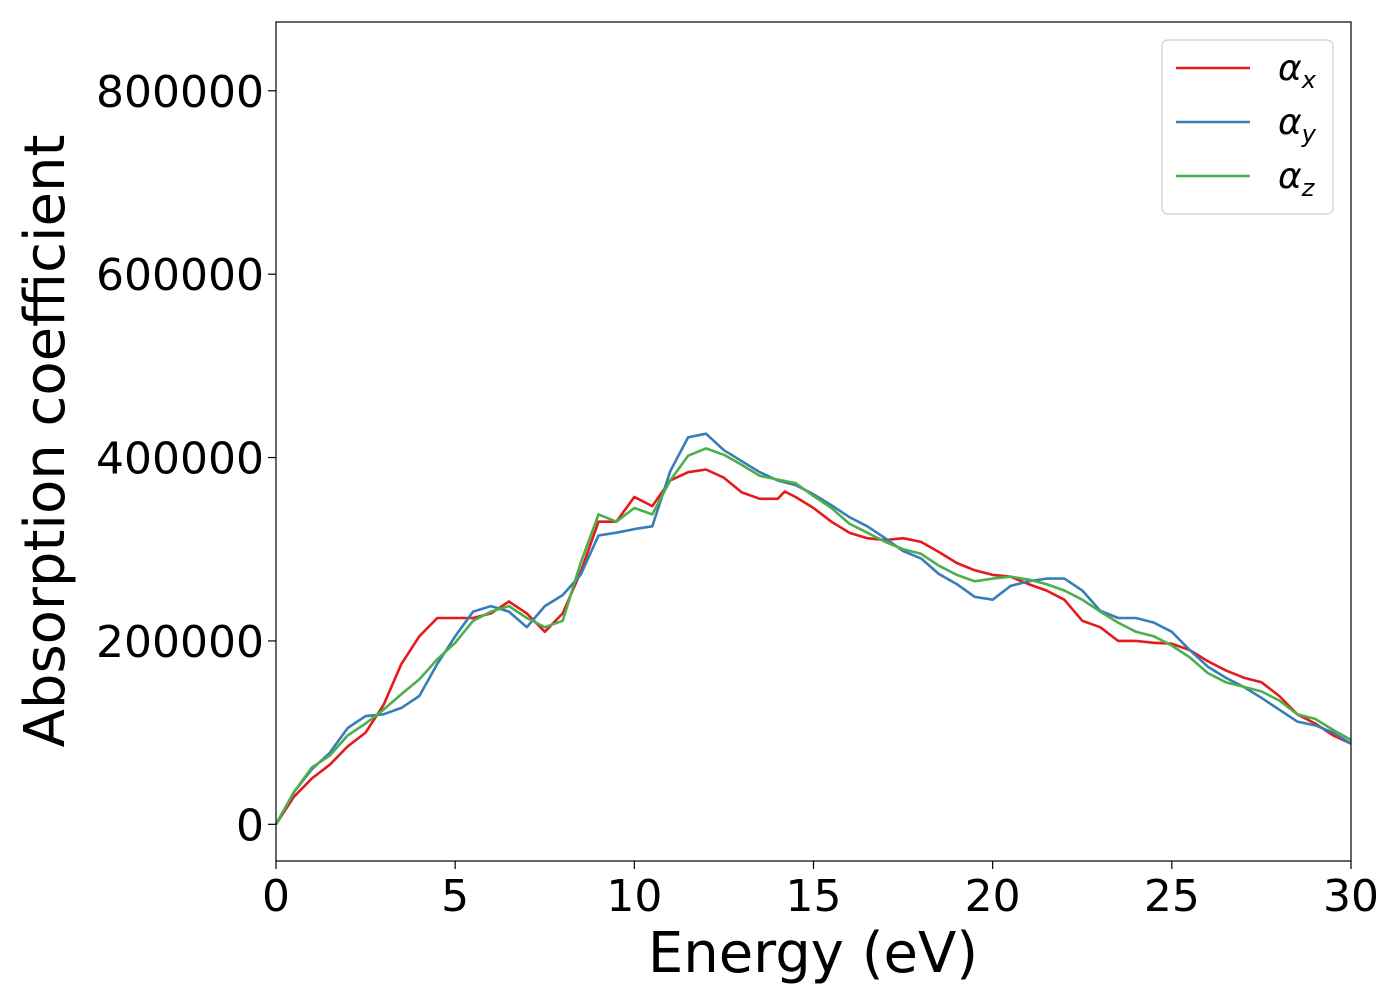  Describe the element at coordinates (180, 92) in the screenshot. I see `y-tick-label: 800000` at that location.